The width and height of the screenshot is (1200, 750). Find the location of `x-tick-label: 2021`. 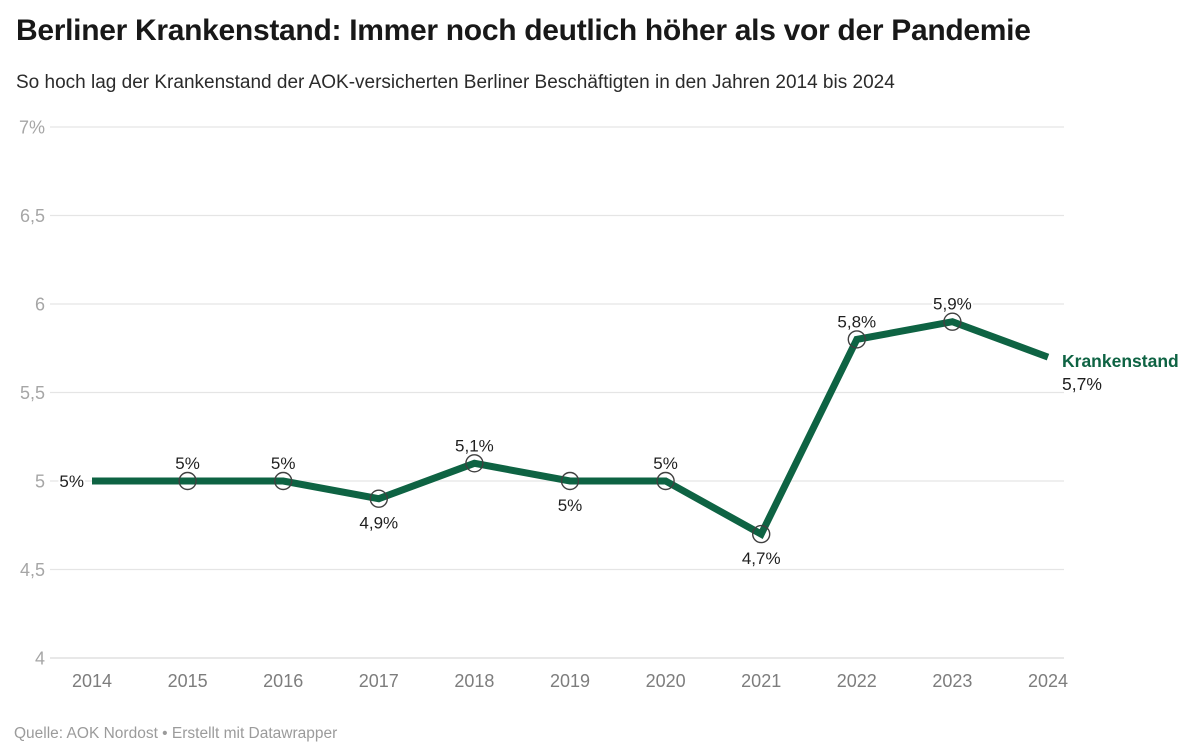

x-tick-label: 2021 is located at coordinates (761, 681).